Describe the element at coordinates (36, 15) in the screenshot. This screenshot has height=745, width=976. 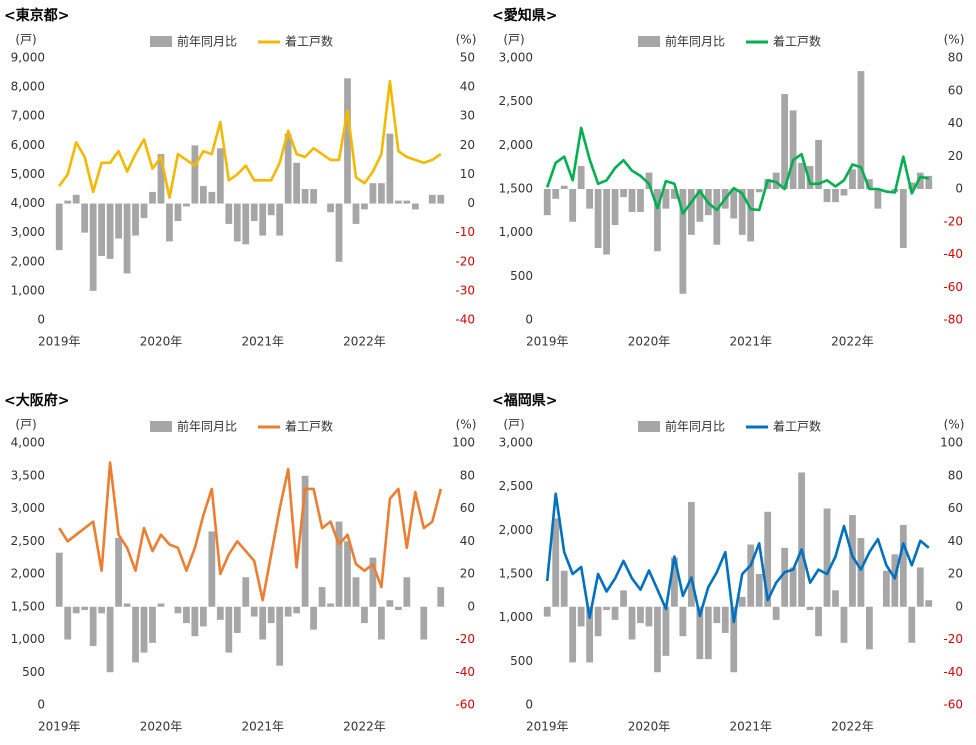
I see `chart-title: <東京都>` at that location.